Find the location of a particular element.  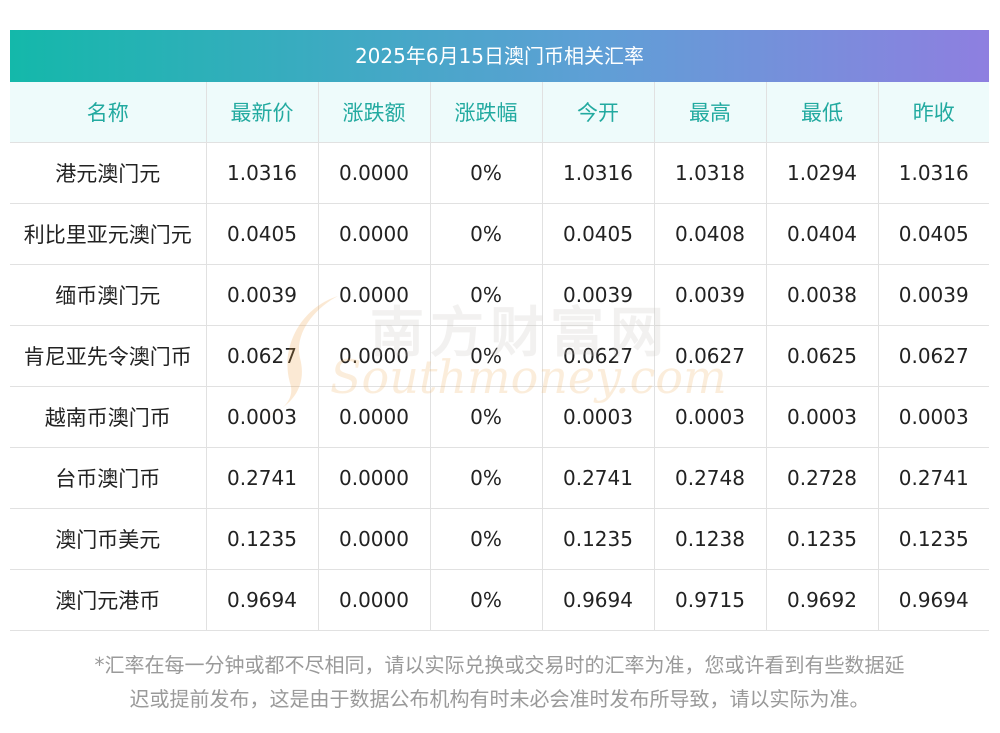

currency-pair-name: 利比里亚元澳门元 is located at coordinates (108, 234).